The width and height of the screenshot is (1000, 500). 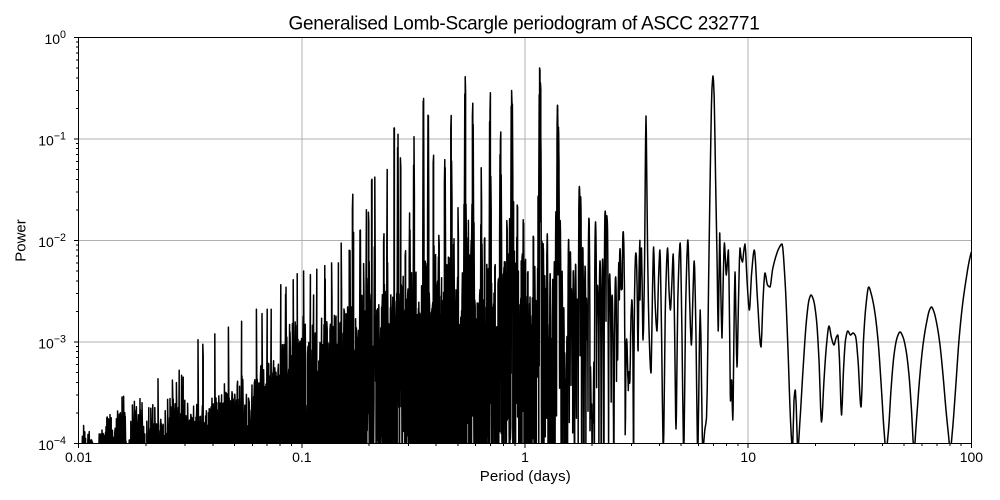 What do you see at coordinates (525, 476) in the screenshot?
I see `svg-text: Period (days)` at bounding box center [525, 476].